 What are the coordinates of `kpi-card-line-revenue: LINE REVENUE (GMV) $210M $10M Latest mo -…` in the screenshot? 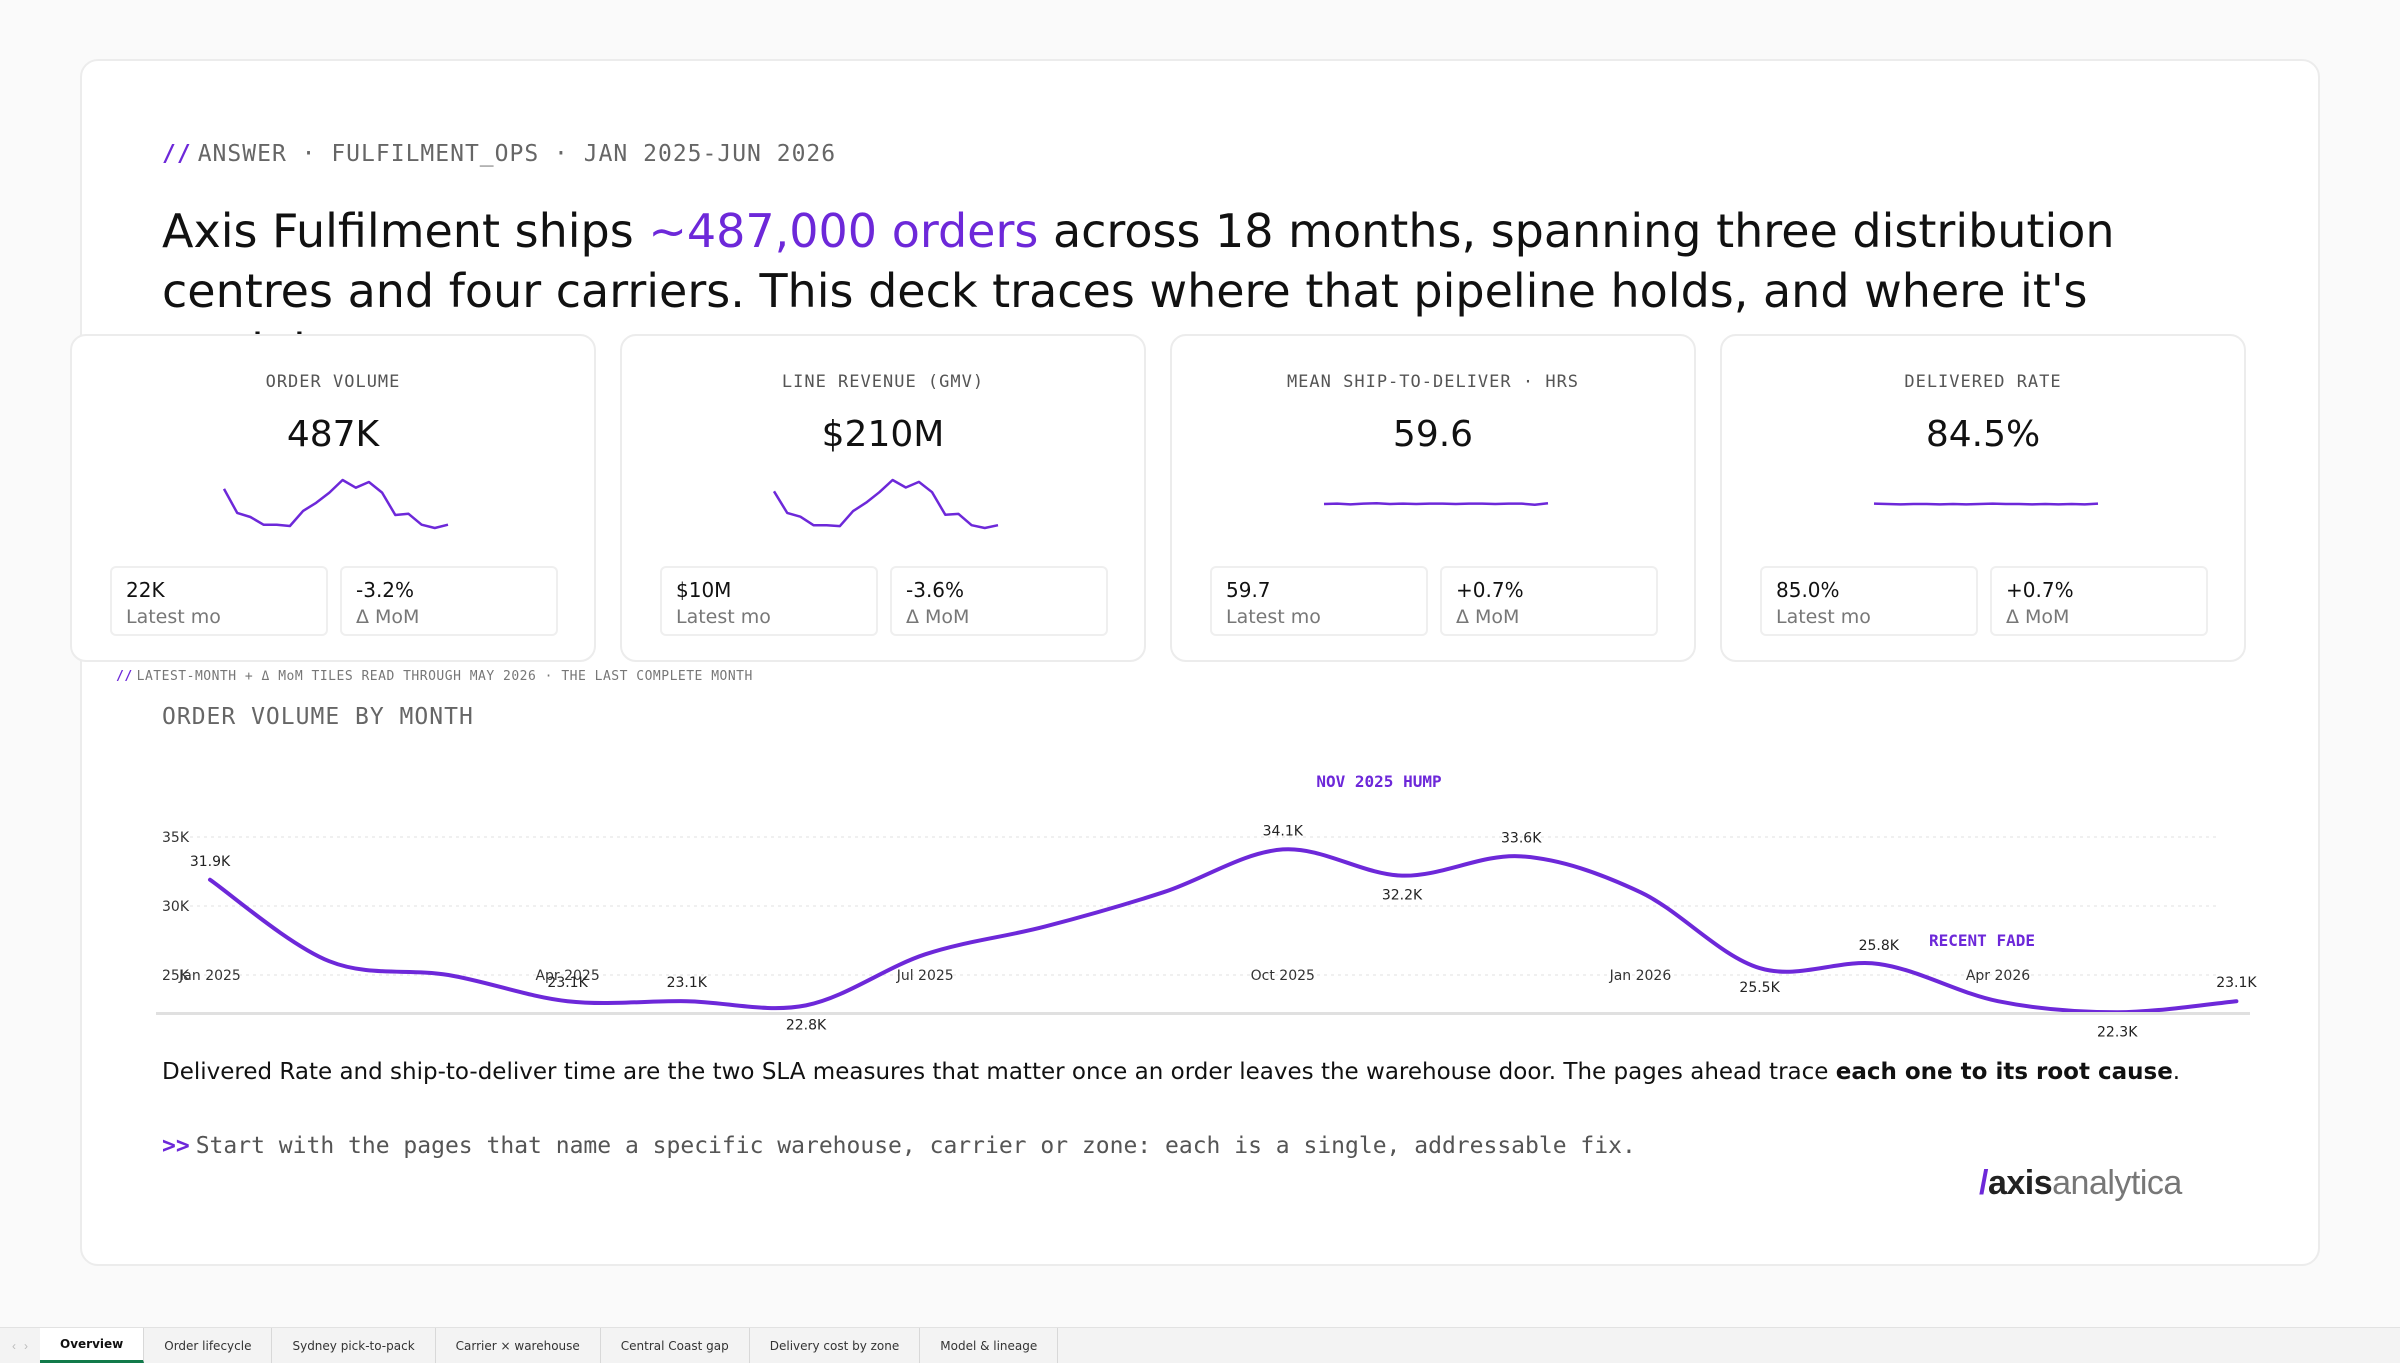 It's located at (883, 498).